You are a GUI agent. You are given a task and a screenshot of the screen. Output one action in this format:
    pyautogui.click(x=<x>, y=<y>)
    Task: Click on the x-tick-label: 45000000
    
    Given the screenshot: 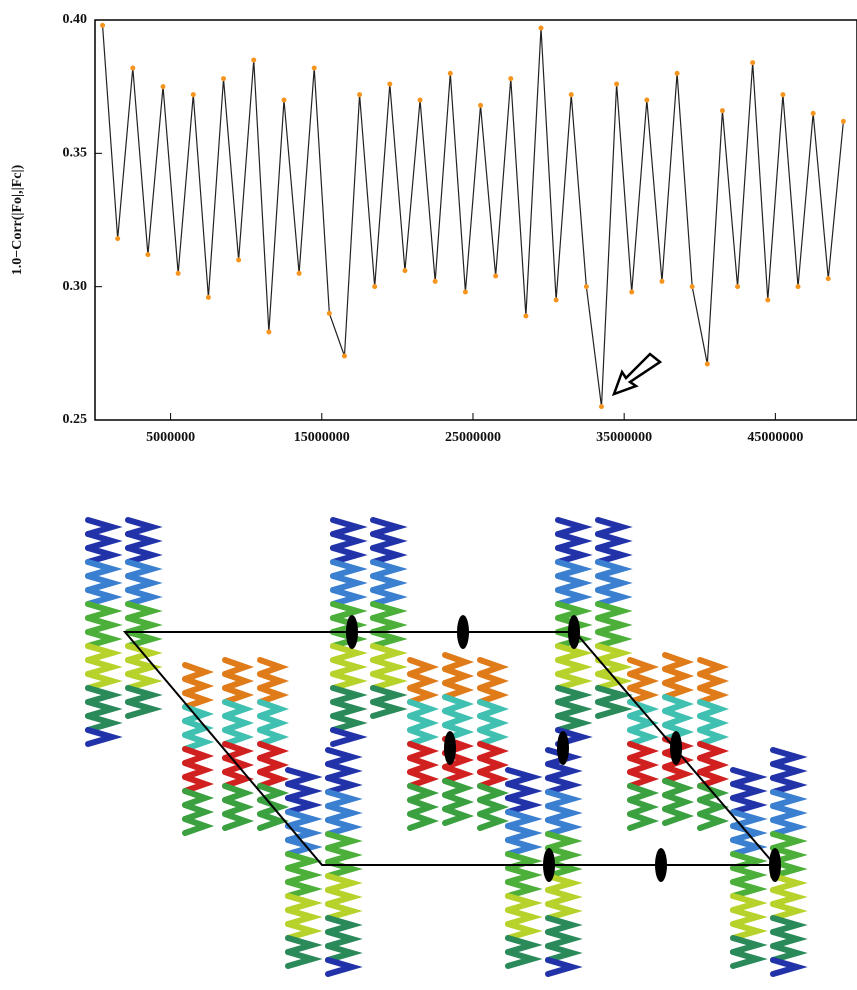 What is the action you would take?
    pyautogui.click(x=775, y=437)
    